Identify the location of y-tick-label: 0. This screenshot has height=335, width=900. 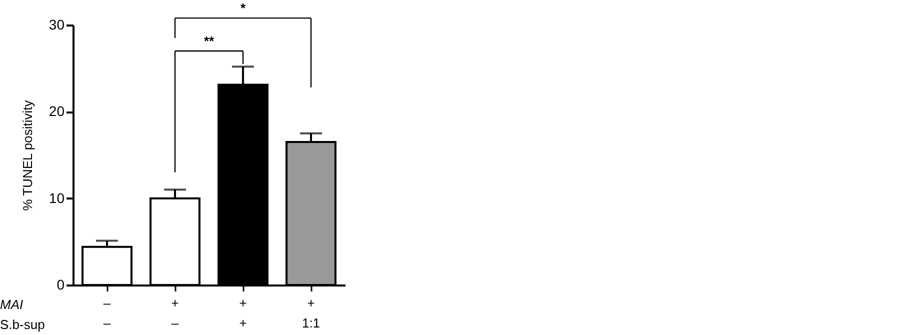
(60, 284).